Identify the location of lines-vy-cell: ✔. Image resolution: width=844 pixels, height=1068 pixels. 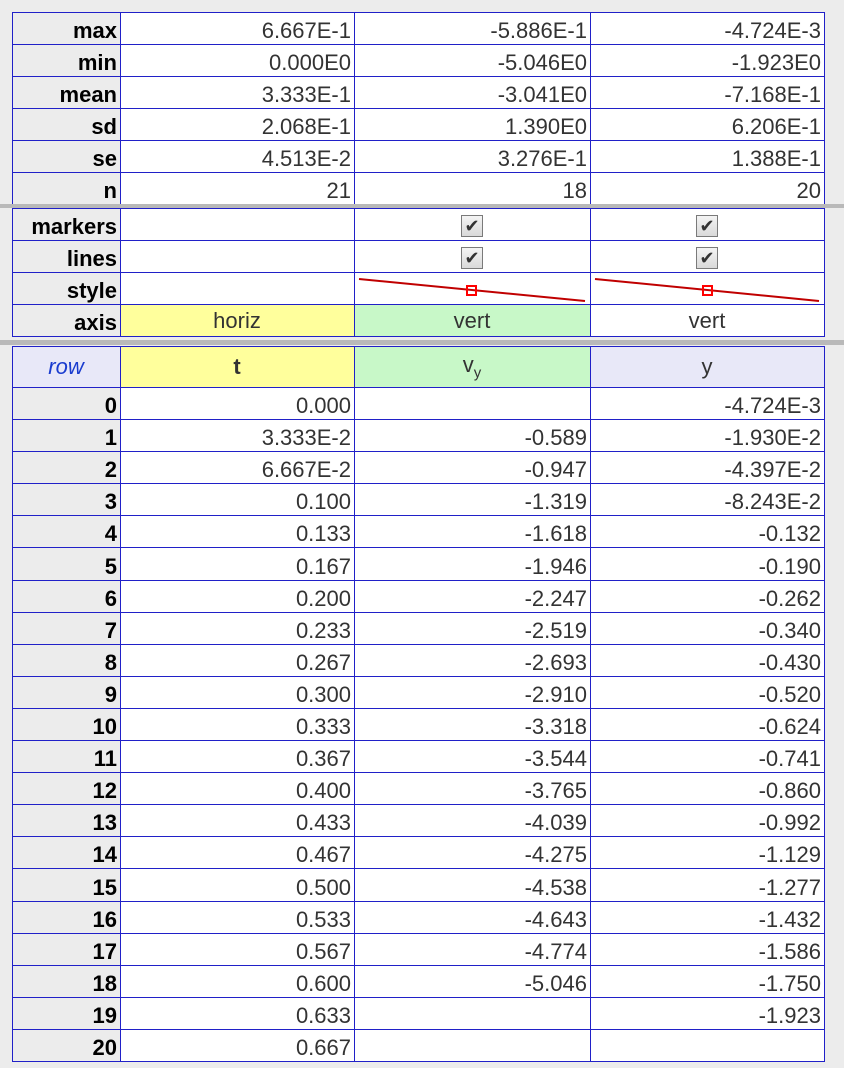
(472, 256).